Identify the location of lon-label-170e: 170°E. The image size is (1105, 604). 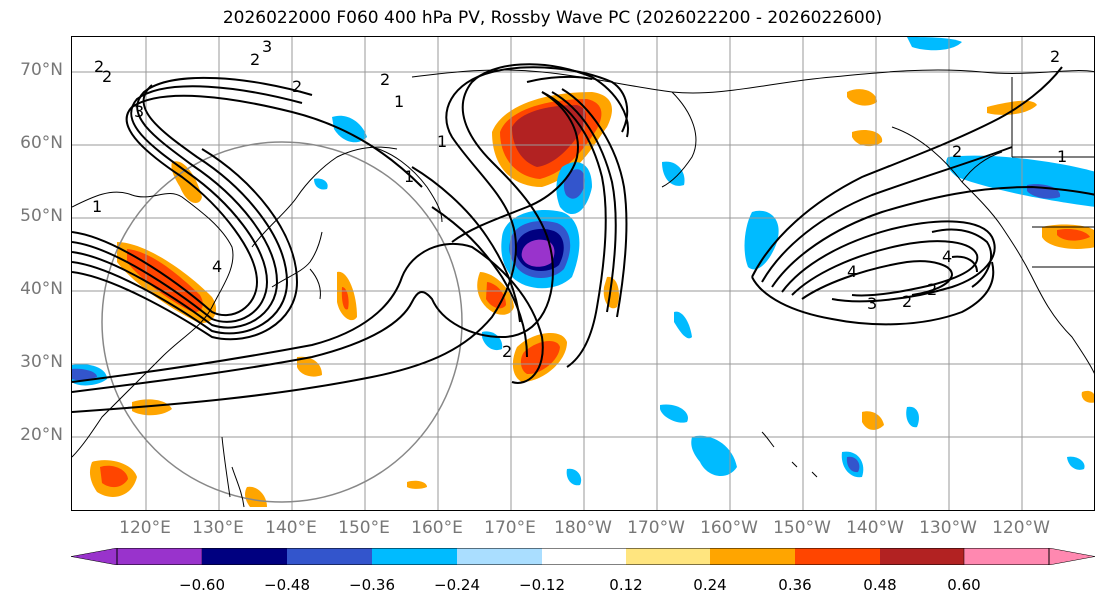
(510, 528).